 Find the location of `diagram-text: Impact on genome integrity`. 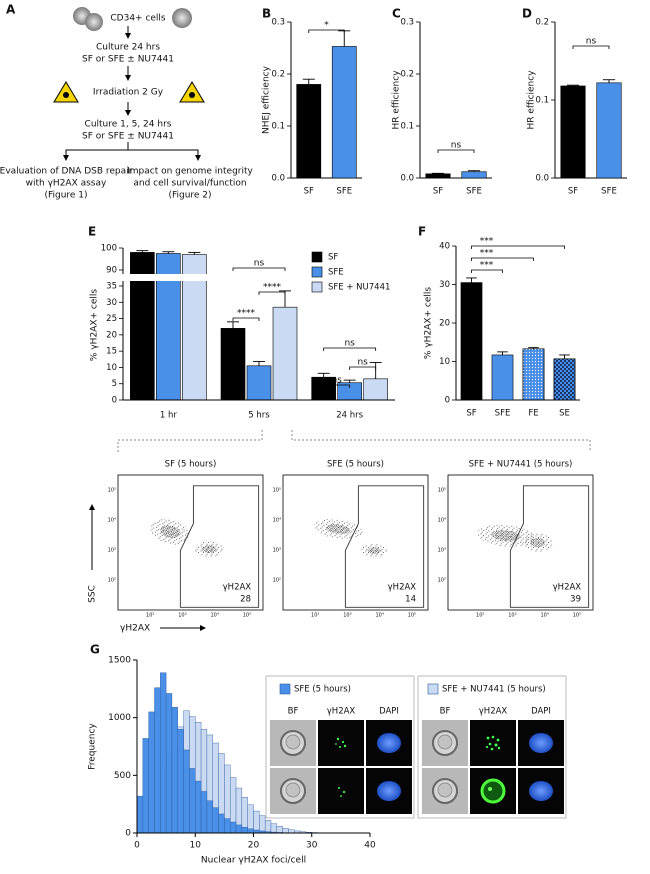

diagram-text: Impact on genome integrity is located at coordinates (190, 172).